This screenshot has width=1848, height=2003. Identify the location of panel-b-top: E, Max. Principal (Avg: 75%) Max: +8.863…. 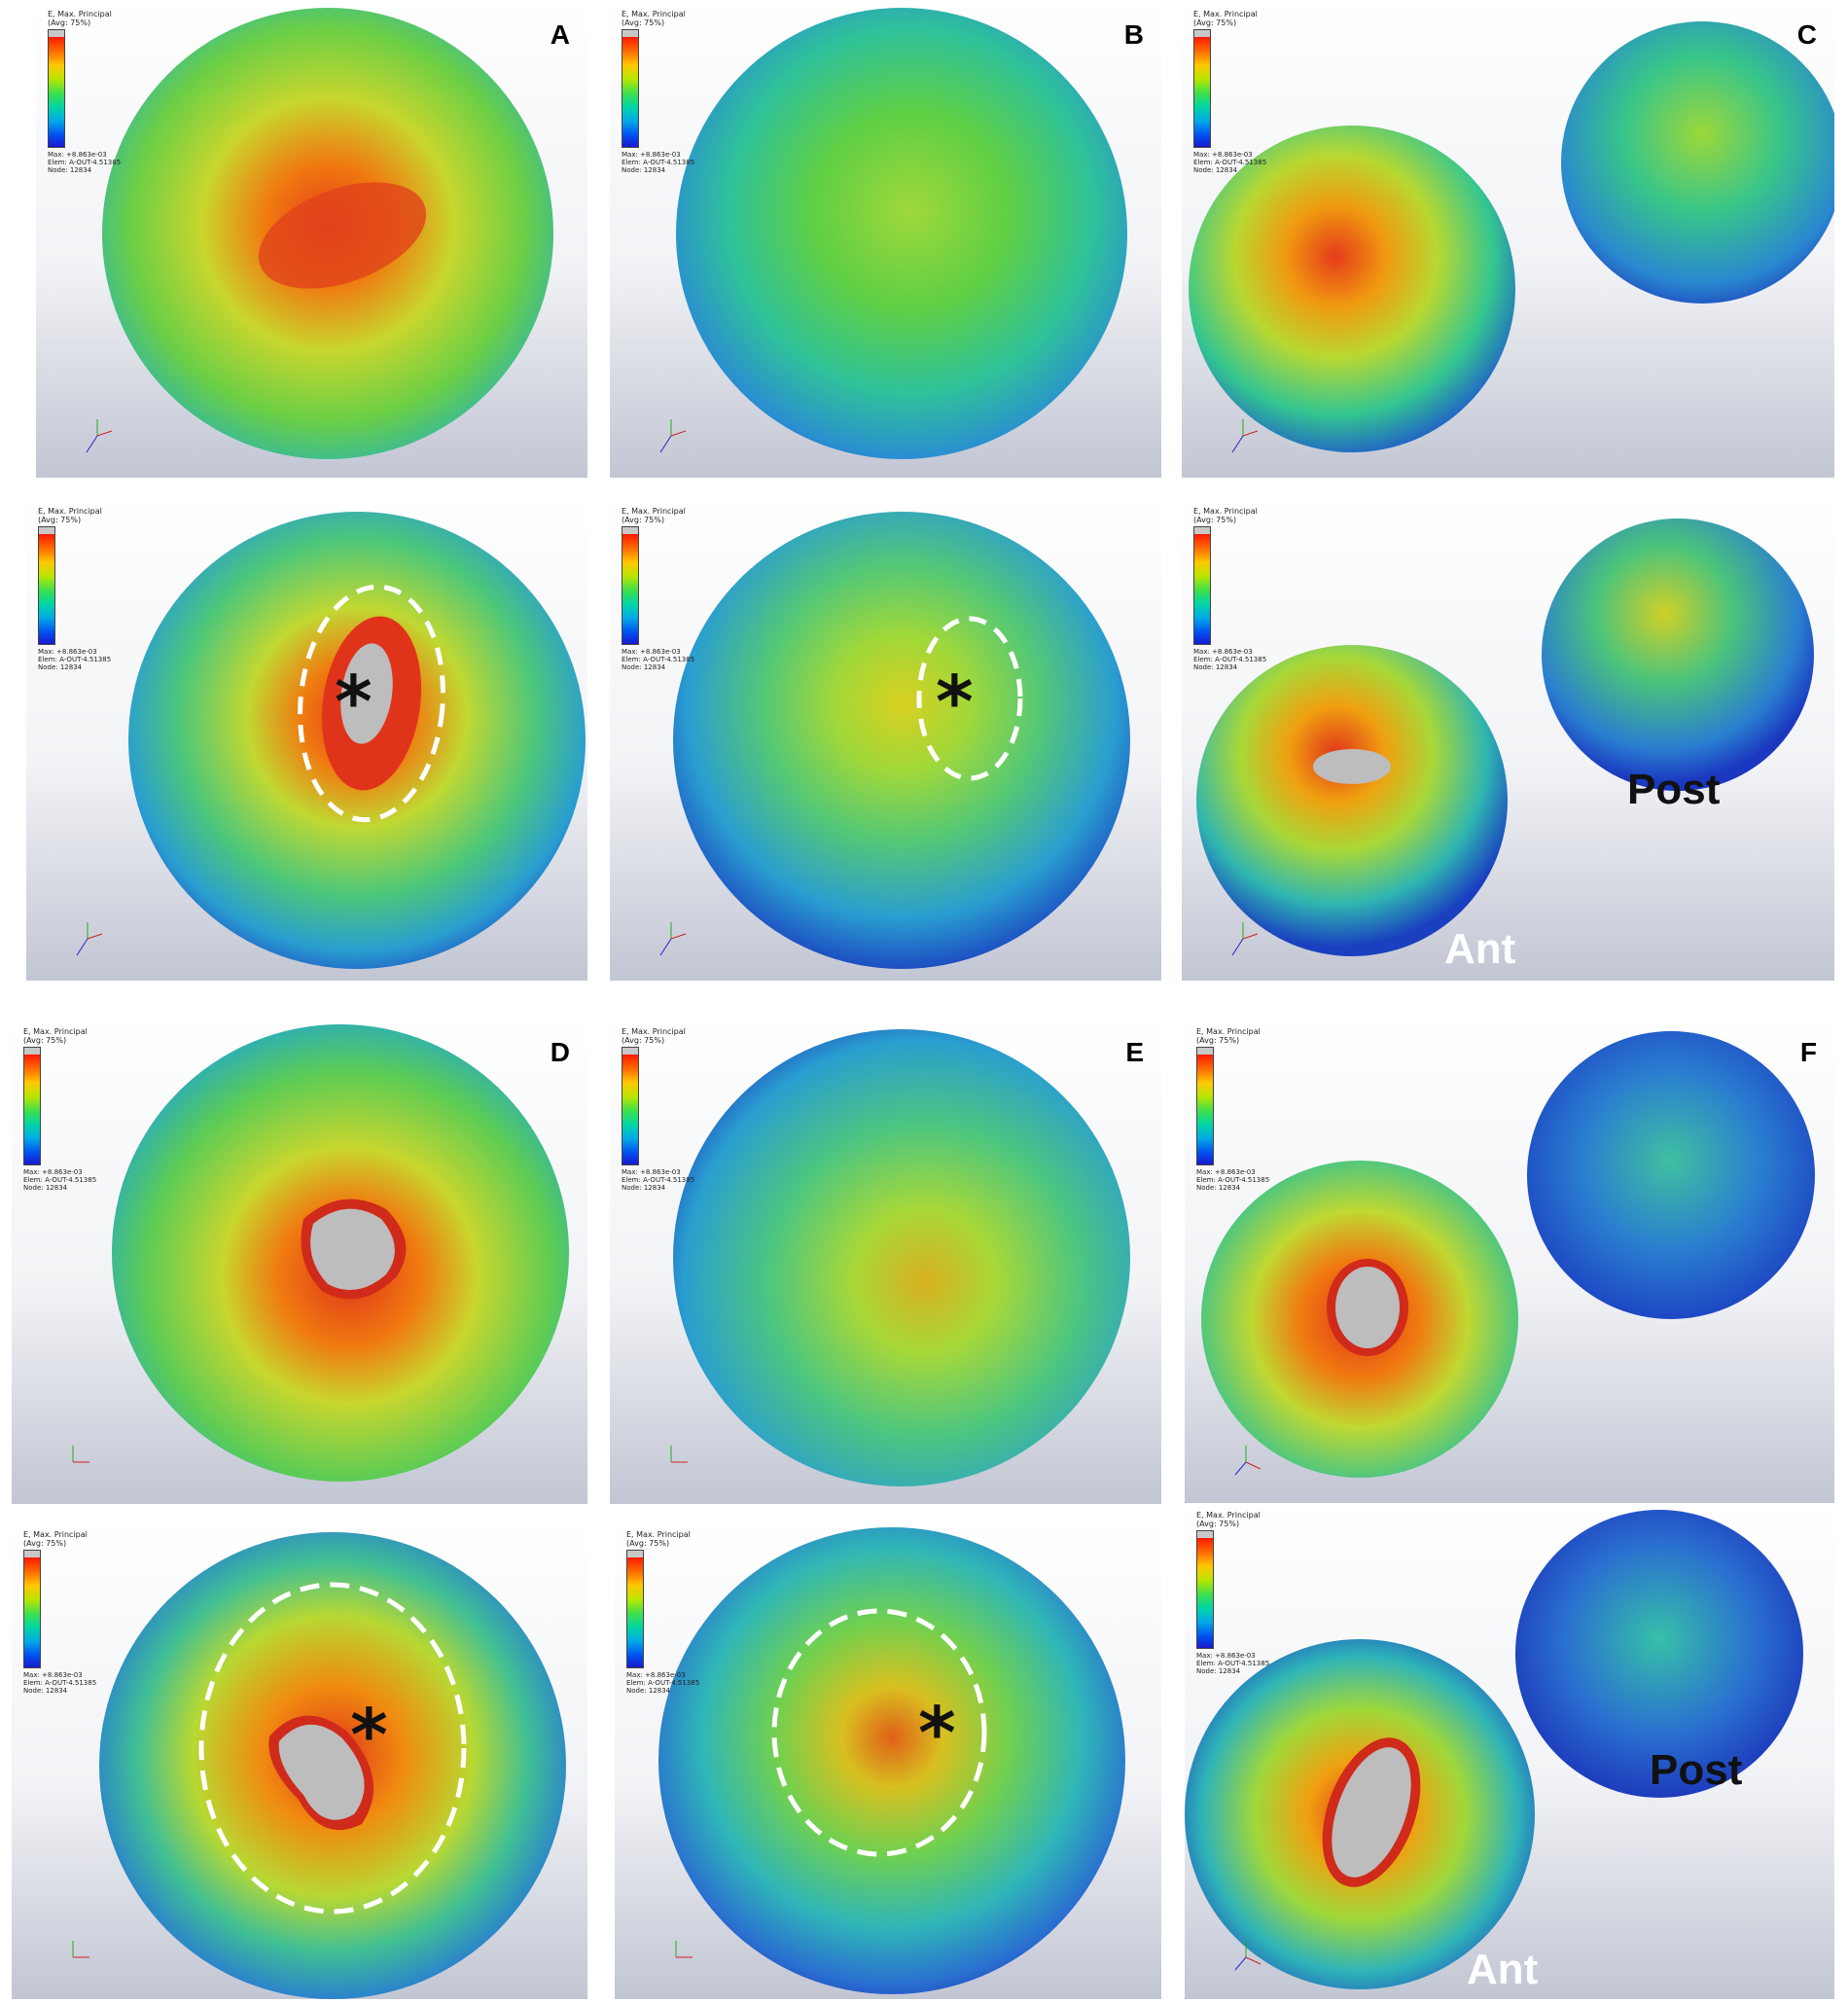
(886, 240).